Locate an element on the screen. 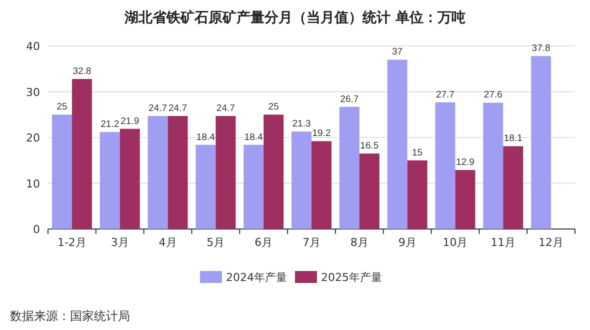 The height and width of the screenshot is (330, 590). ytick: 10 is located at coordinates (33, 183).